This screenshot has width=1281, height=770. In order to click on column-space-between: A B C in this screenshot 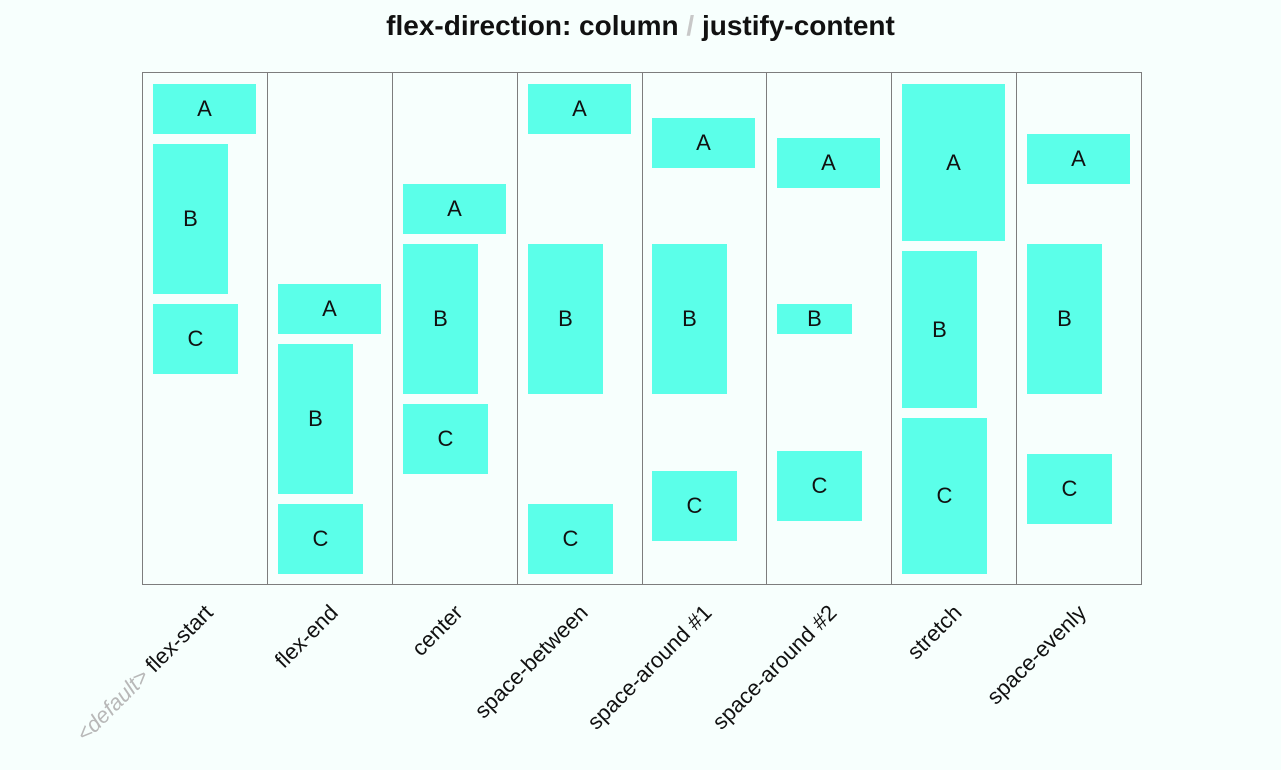, I will do `click(580, 328)`.